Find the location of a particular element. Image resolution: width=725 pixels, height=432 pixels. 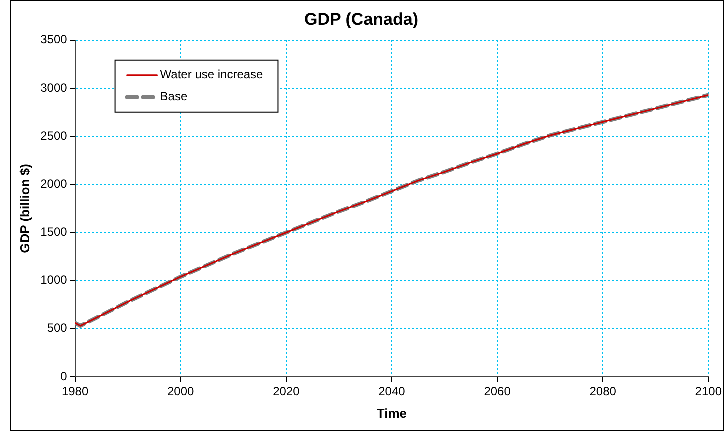

x-tick-label: 1980 is located at coordinates (75, 391).